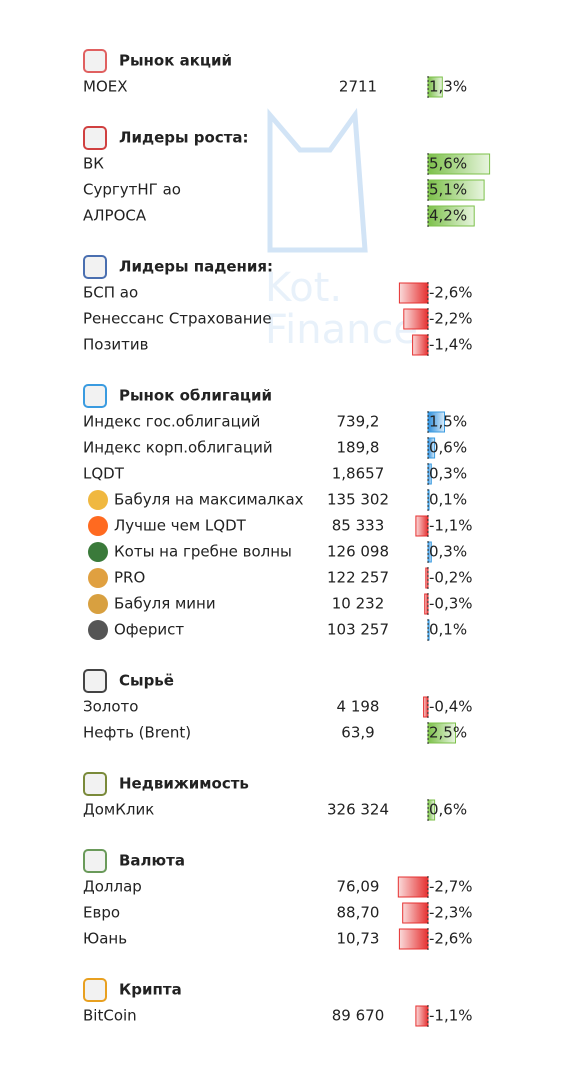 Image resolution: width=583 pixels, height=1076 pixels. What do you see at coordinates (180, 526) in the screenshot?
I see `row-name: Лучше чем LQDT` at bounding box center [180, 526].